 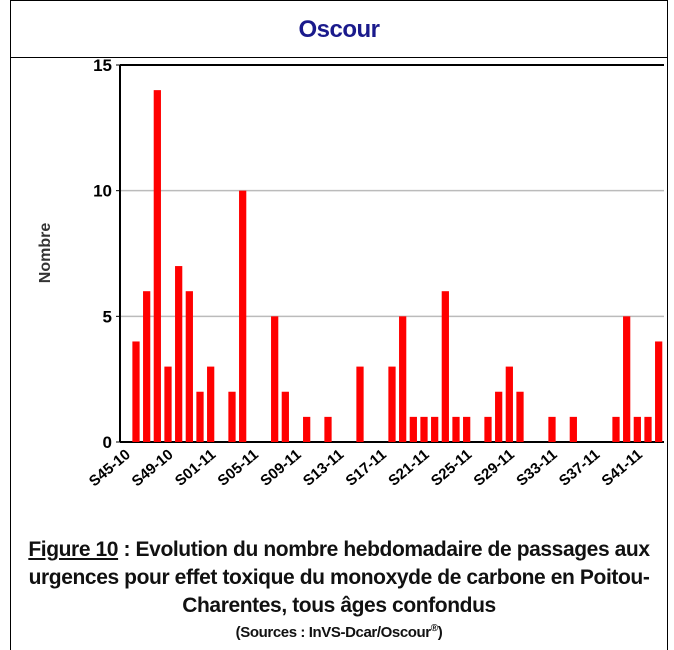 I want to click on y-tick-label: 15, so click(x=102, y=65).